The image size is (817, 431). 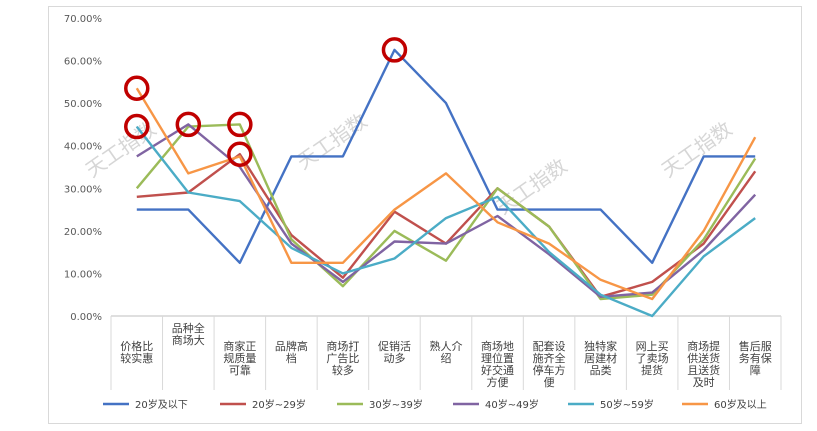 I want to click on legend-label: 20岁及以下, so click(x=161, y=404).